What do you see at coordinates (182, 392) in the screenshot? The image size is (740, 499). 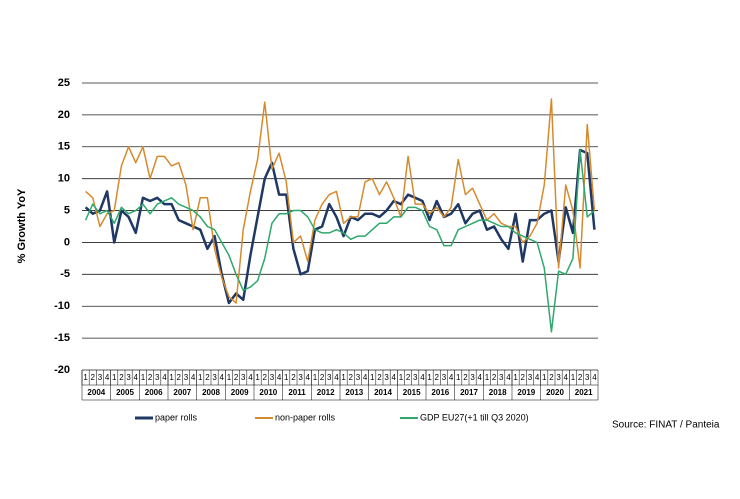 I see `year-label: 2007` at bounding box center [182, 392].